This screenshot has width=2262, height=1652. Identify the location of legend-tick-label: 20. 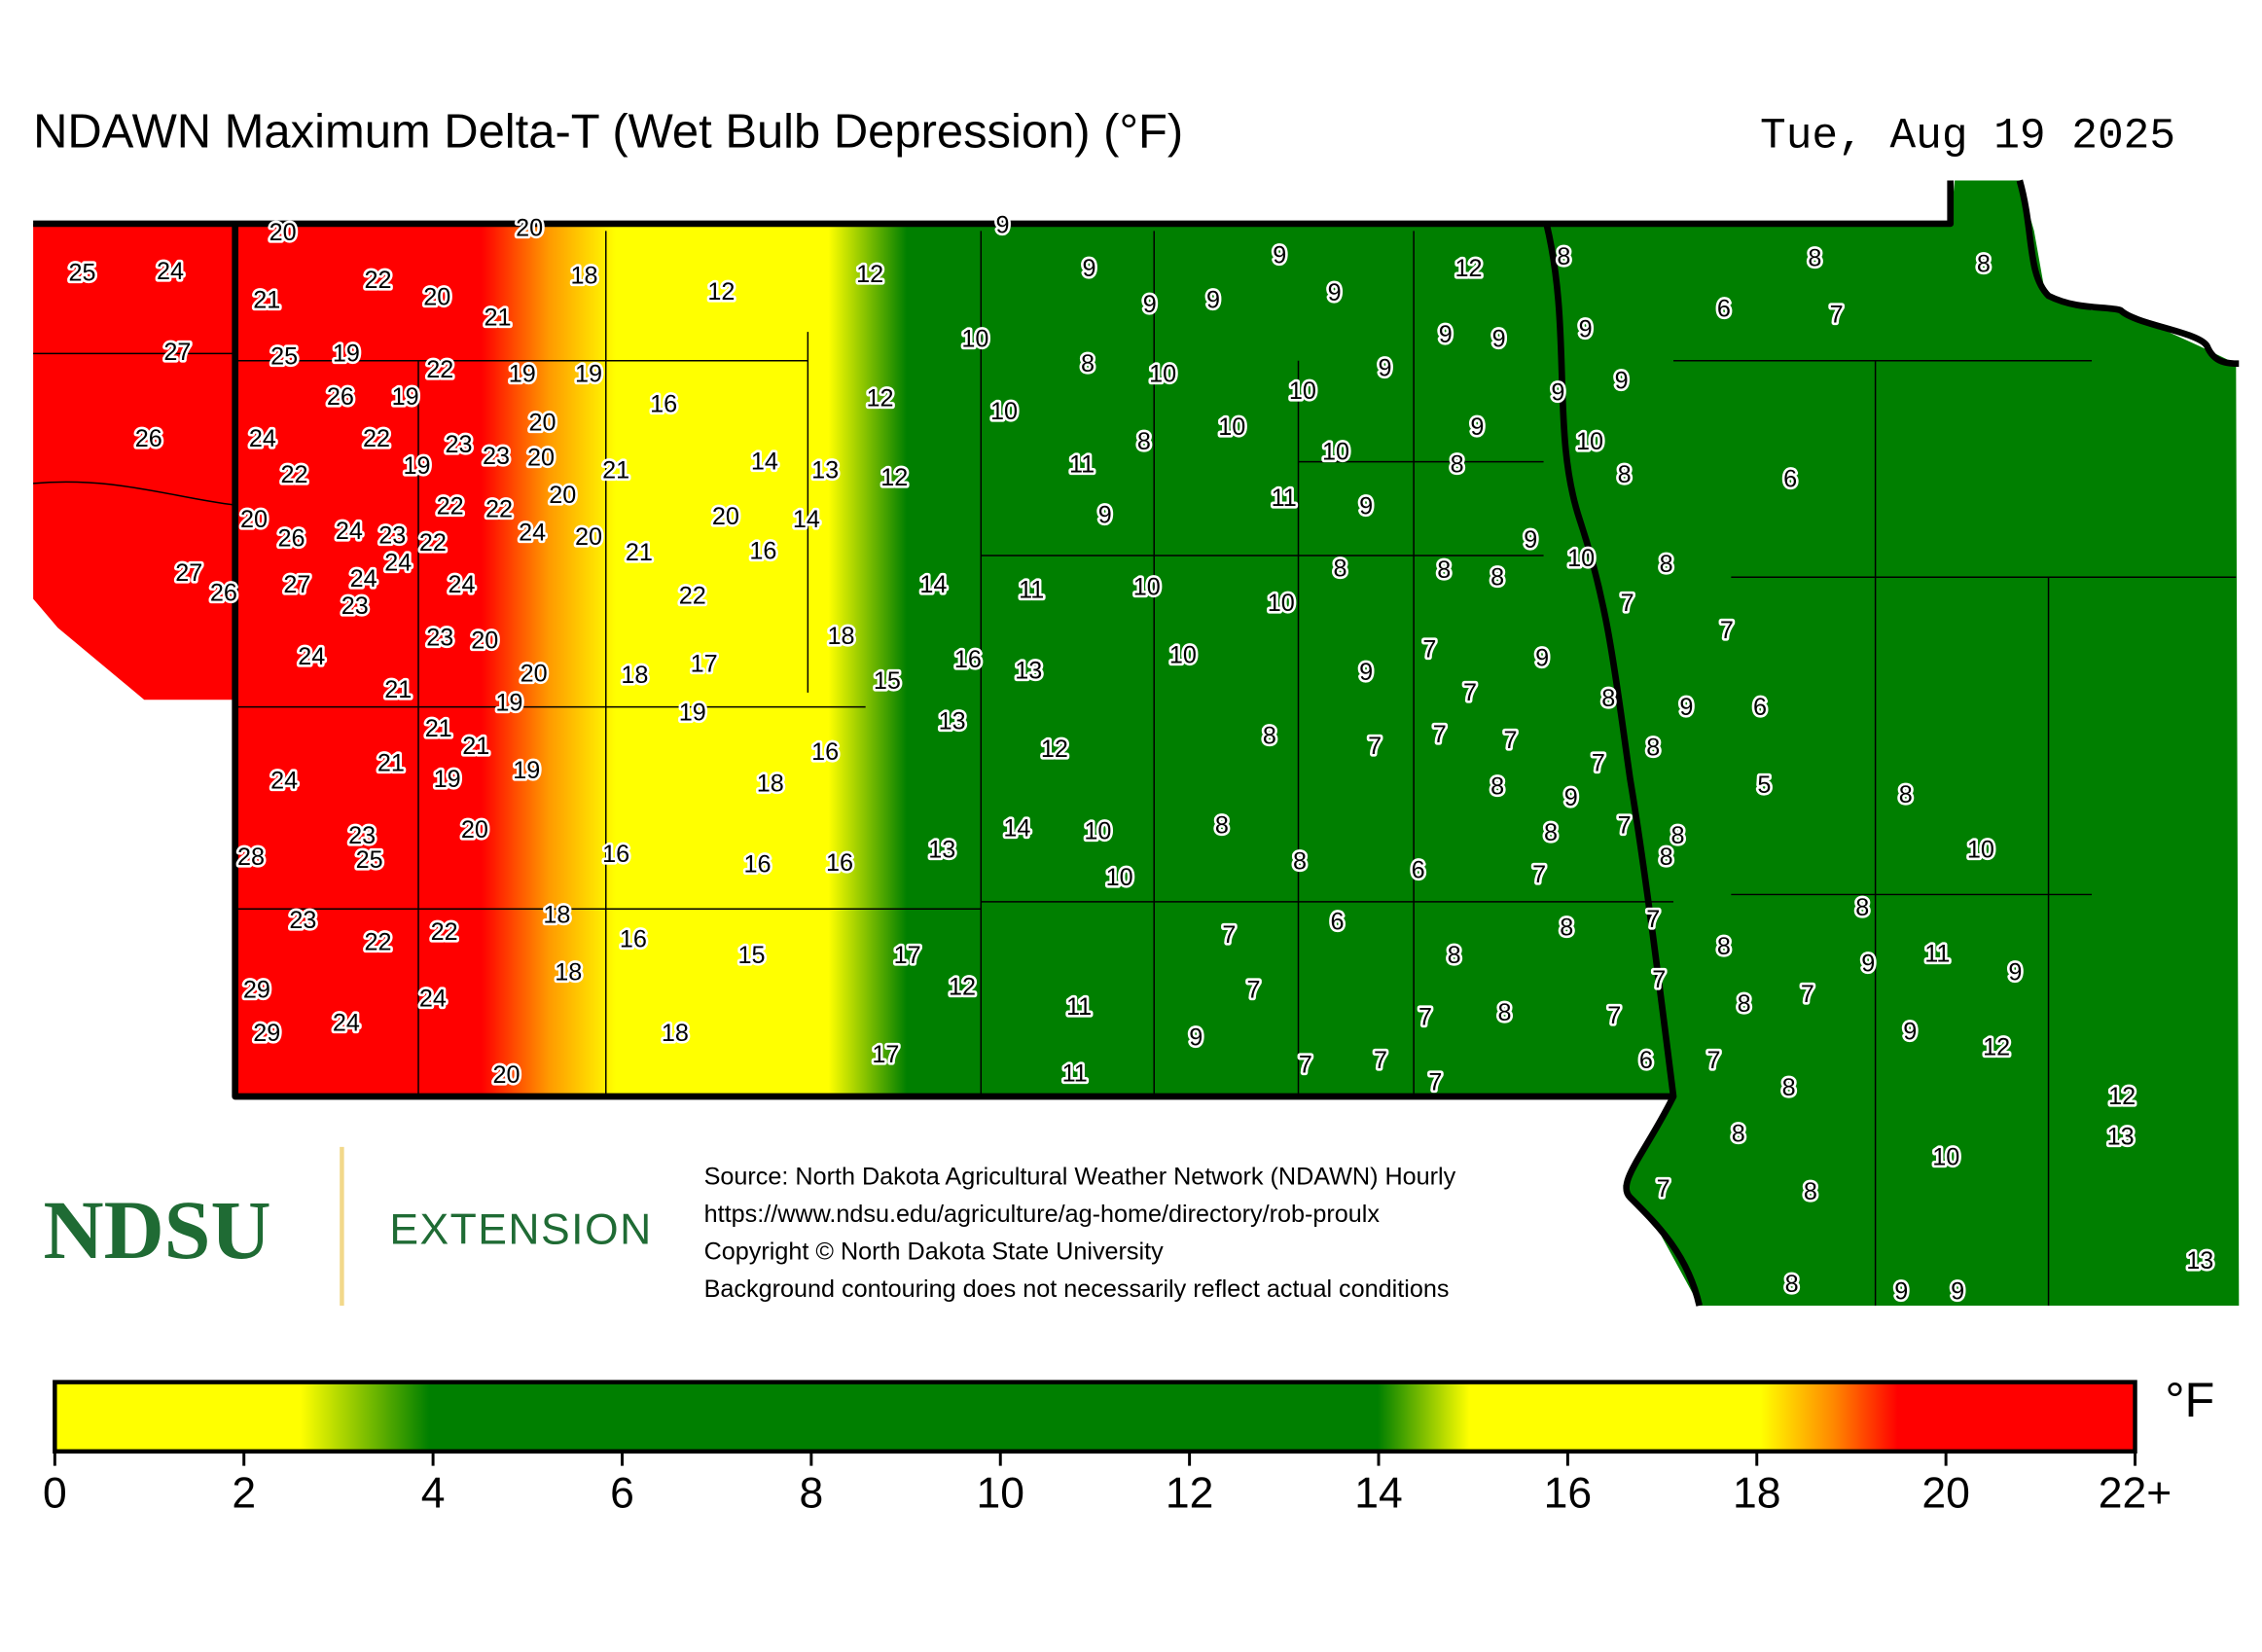
(1945, 1494).